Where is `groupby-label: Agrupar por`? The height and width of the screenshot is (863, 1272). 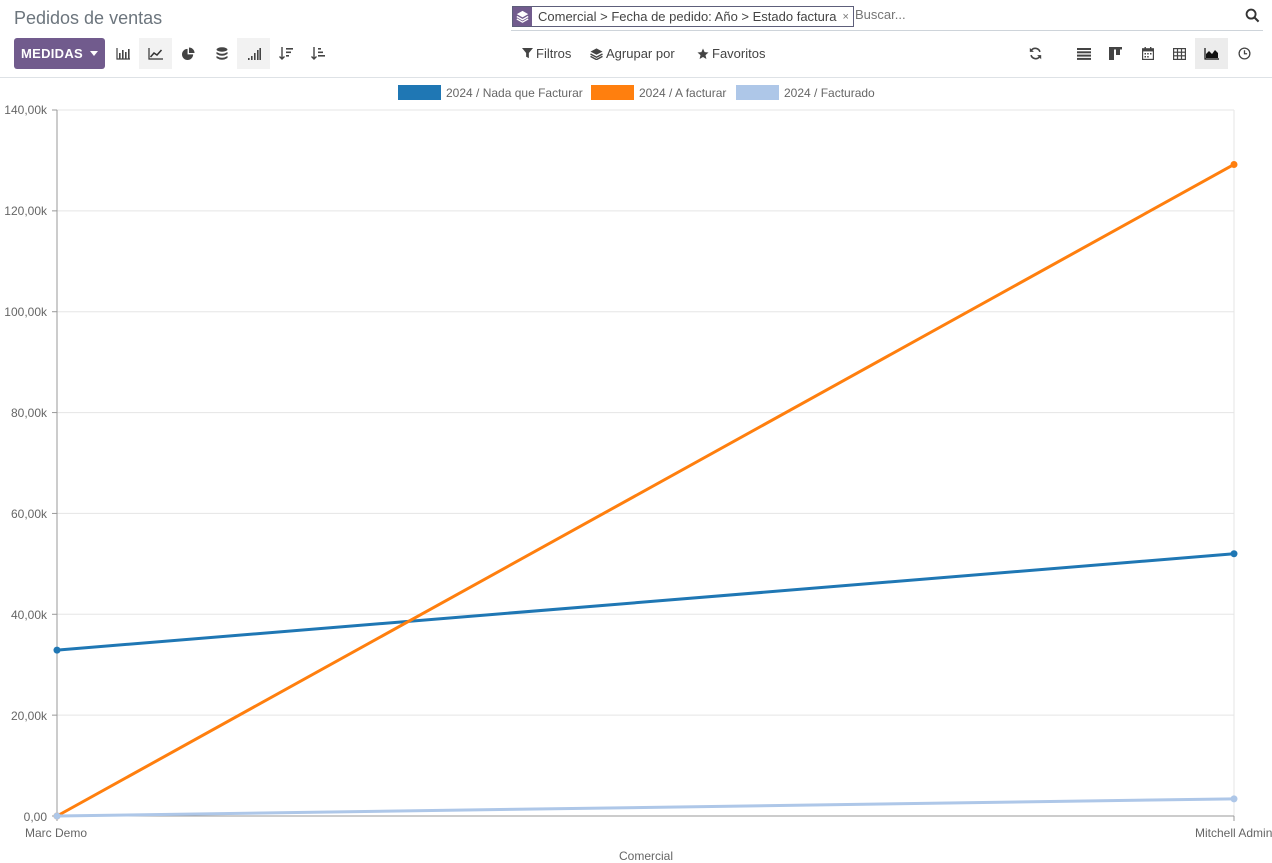 groupby-label: Agrupar por is located at coordinates (640, 53).